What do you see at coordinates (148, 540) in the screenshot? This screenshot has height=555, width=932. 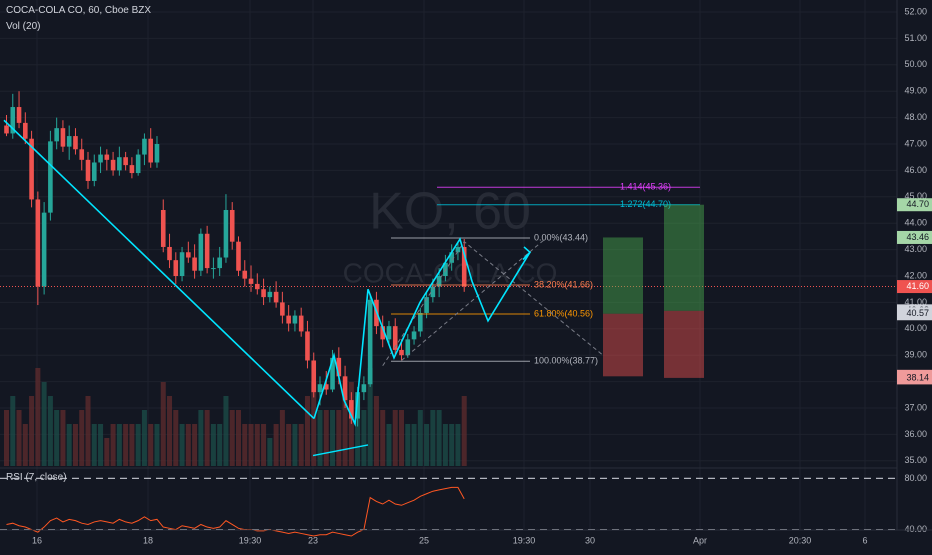 I see `time-axis-label: 18` at bounding box center [148, 540].